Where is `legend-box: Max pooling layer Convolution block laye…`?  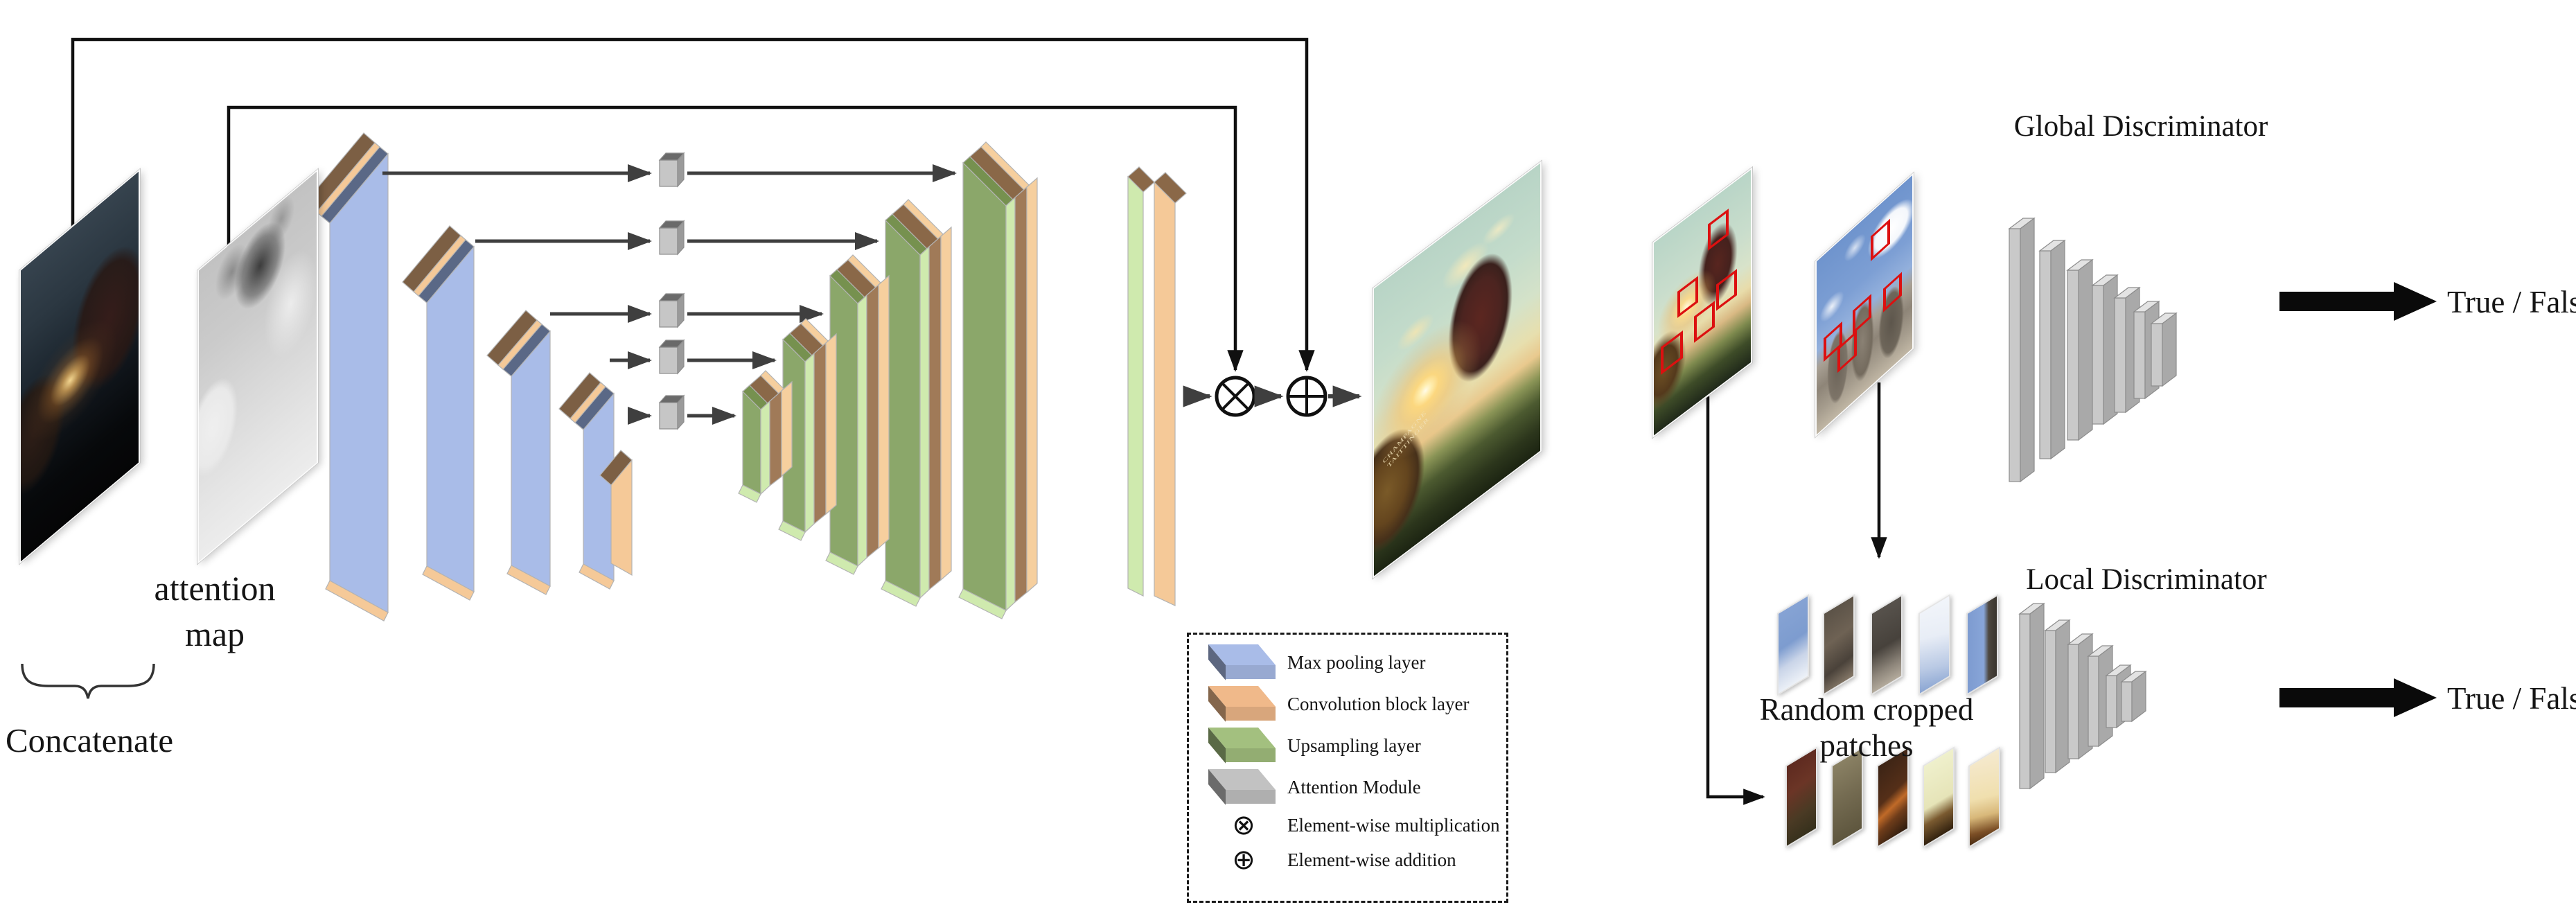
legend-box: Max pooling layer Convolution block laye… is located at coordinates (1347, 768).